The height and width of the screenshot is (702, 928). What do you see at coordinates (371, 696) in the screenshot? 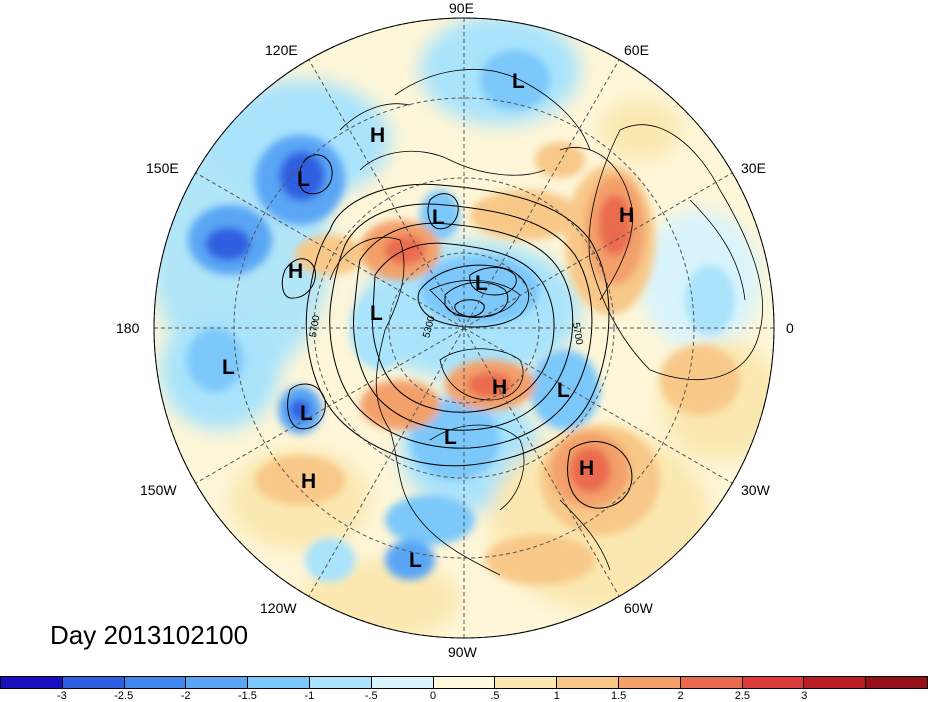
I see `colorbar-tick-label: -.5` at bounding box center [371, 696].